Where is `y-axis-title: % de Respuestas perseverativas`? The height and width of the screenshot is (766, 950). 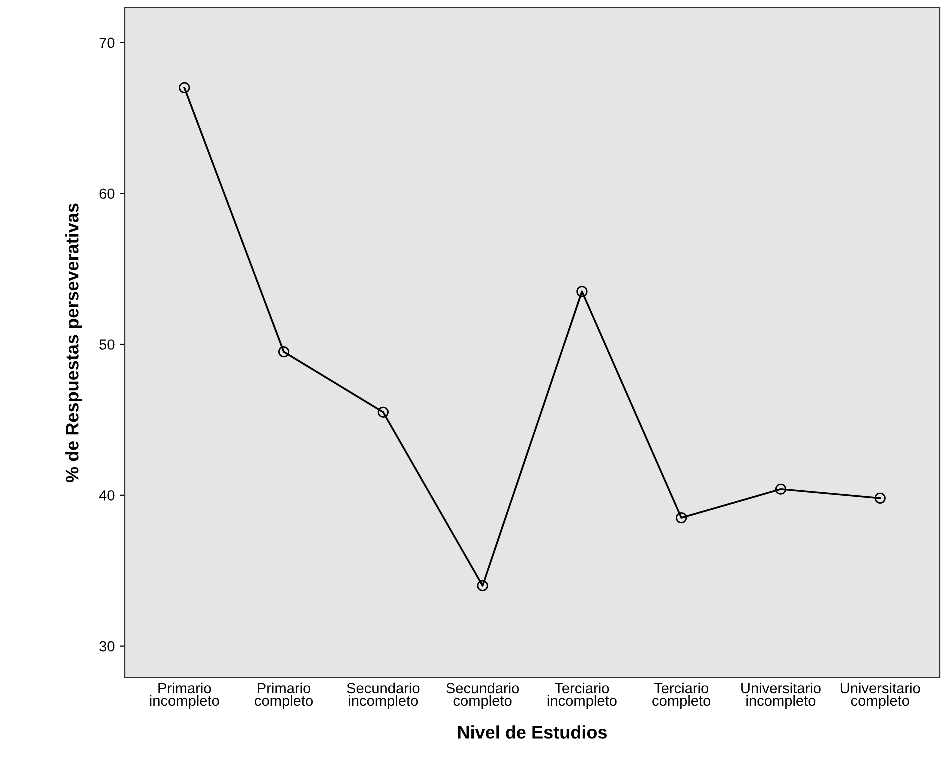
y-axis-title: % de Respuestas perseverativas is located at coordinates (74, 343).